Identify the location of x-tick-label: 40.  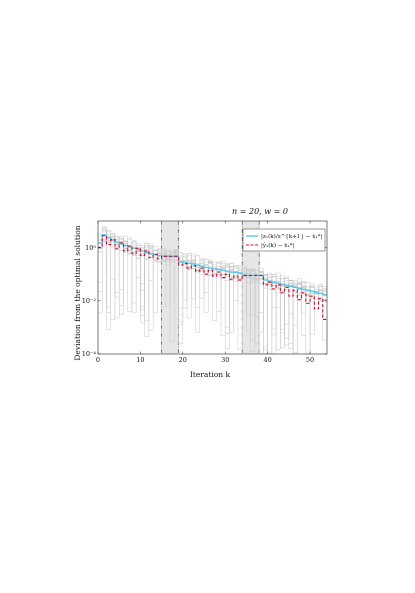
(267, 360).